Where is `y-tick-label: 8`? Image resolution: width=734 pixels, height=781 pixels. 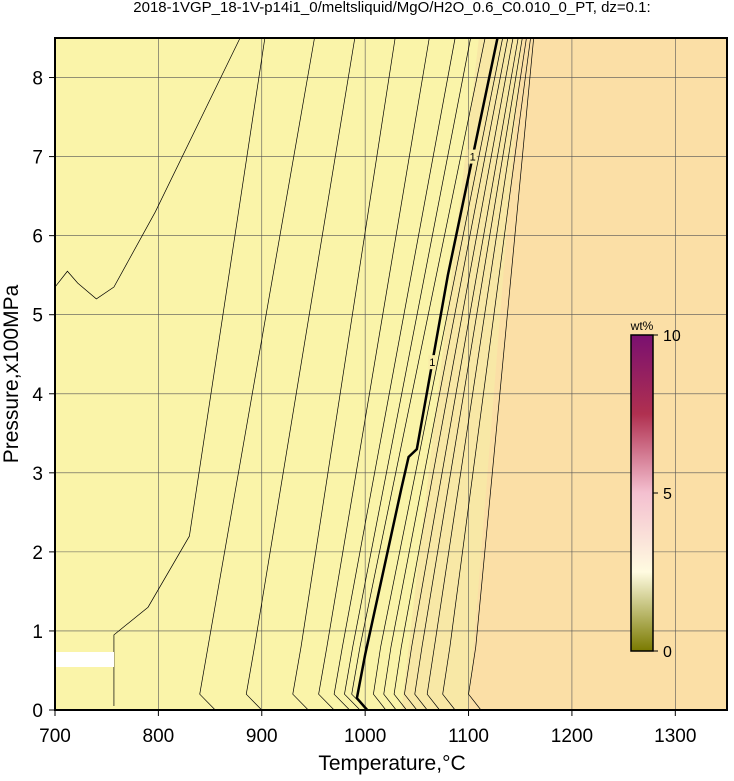
y-tick-label: 8 is located at coordinates (37, 79).